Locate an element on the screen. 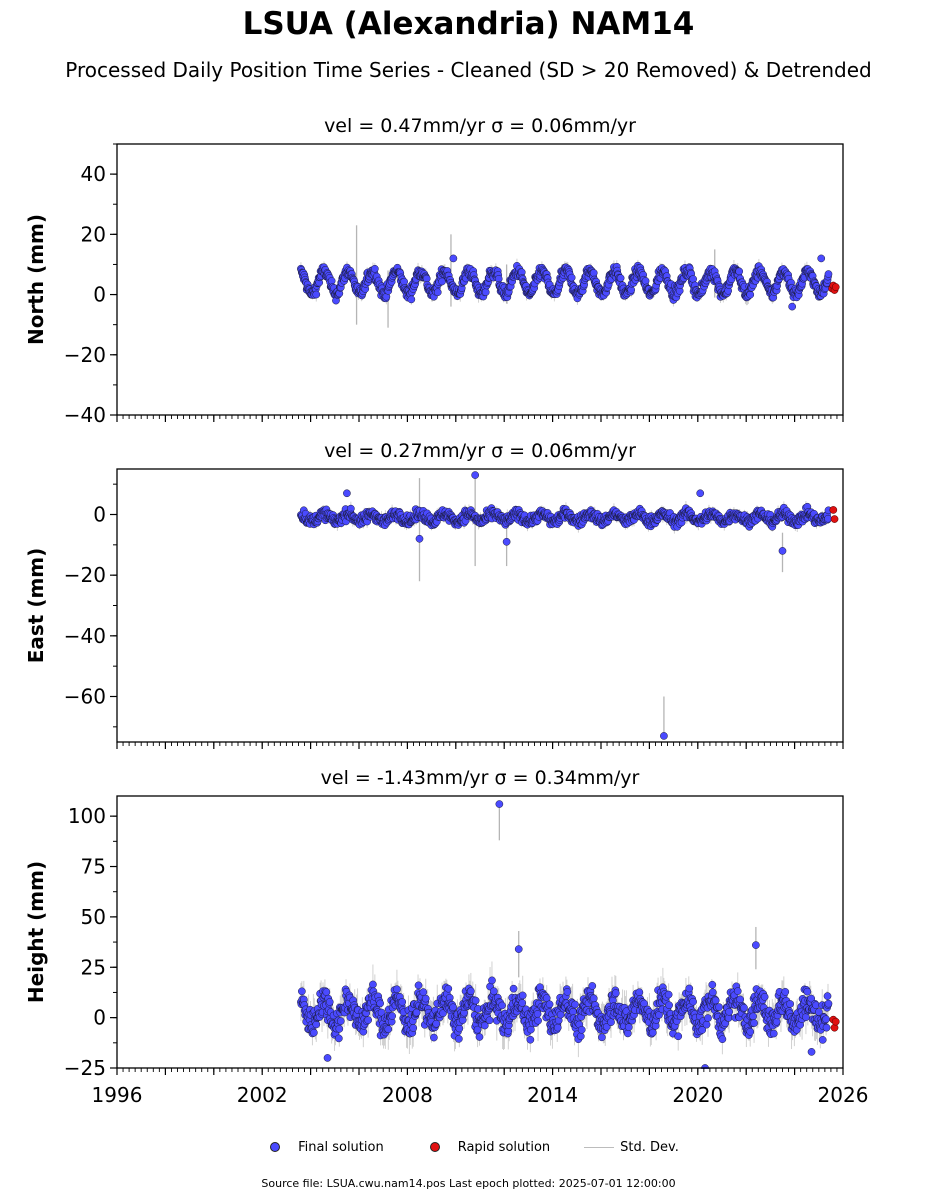 This screenshot has width=937, height=1200. east-ytick-label: −60 is located at coordinates (85, 697).